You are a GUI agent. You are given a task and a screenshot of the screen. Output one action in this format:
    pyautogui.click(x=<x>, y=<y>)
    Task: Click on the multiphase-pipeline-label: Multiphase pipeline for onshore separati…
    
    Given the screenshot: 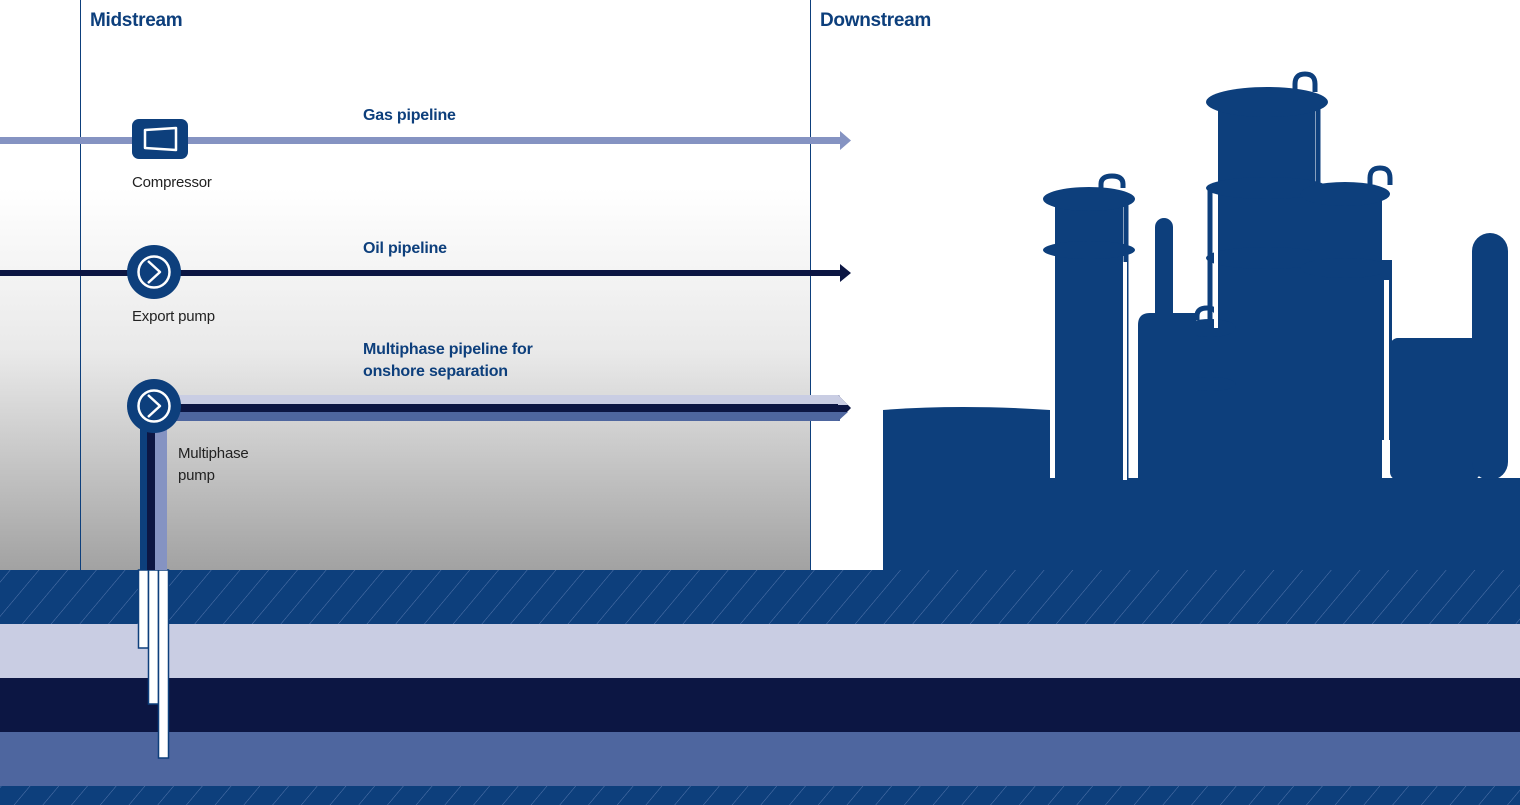 What is the action you would take?
    pyautogui.click(x=448, y=361)
    